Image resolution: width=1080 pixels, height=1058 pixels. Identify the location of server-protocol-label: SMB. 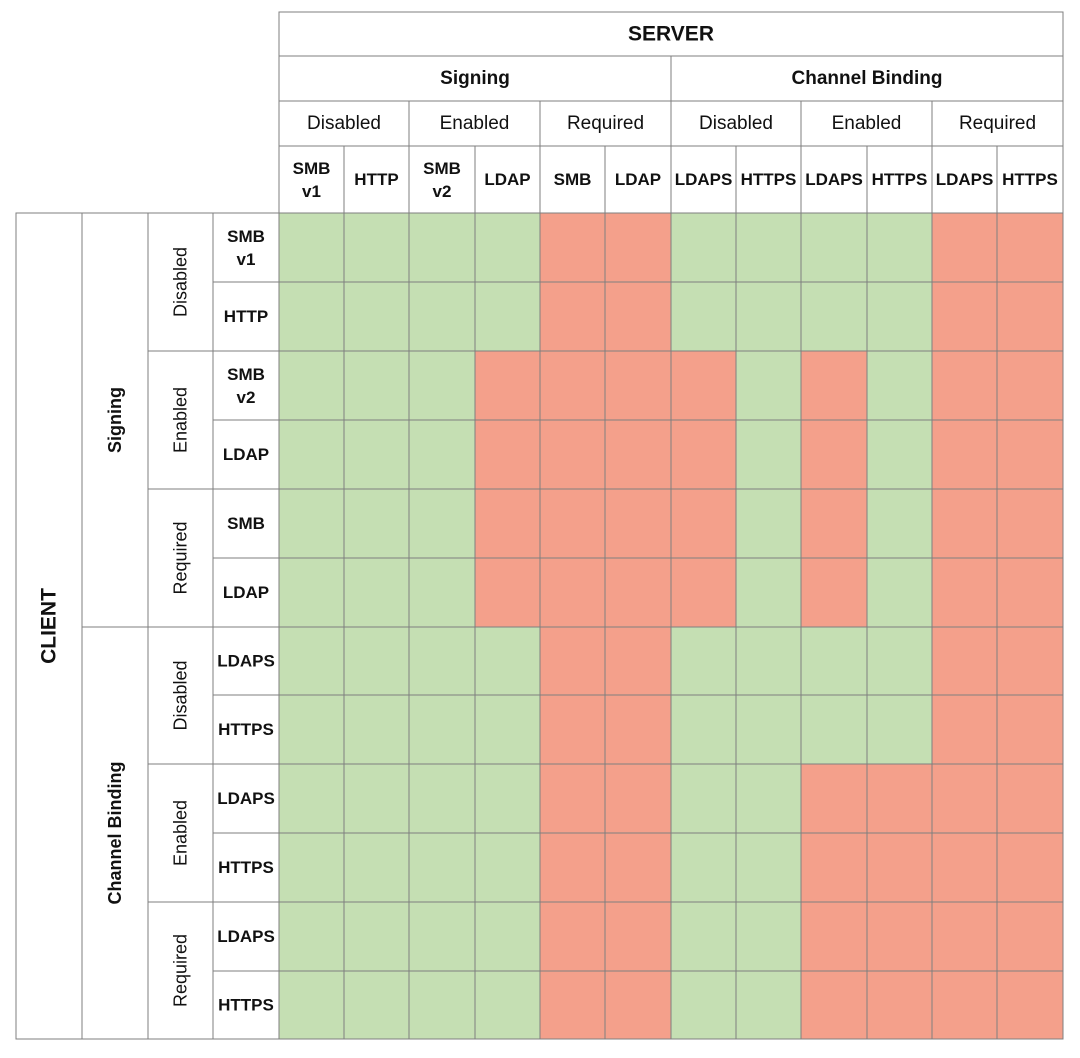
(573, 179).